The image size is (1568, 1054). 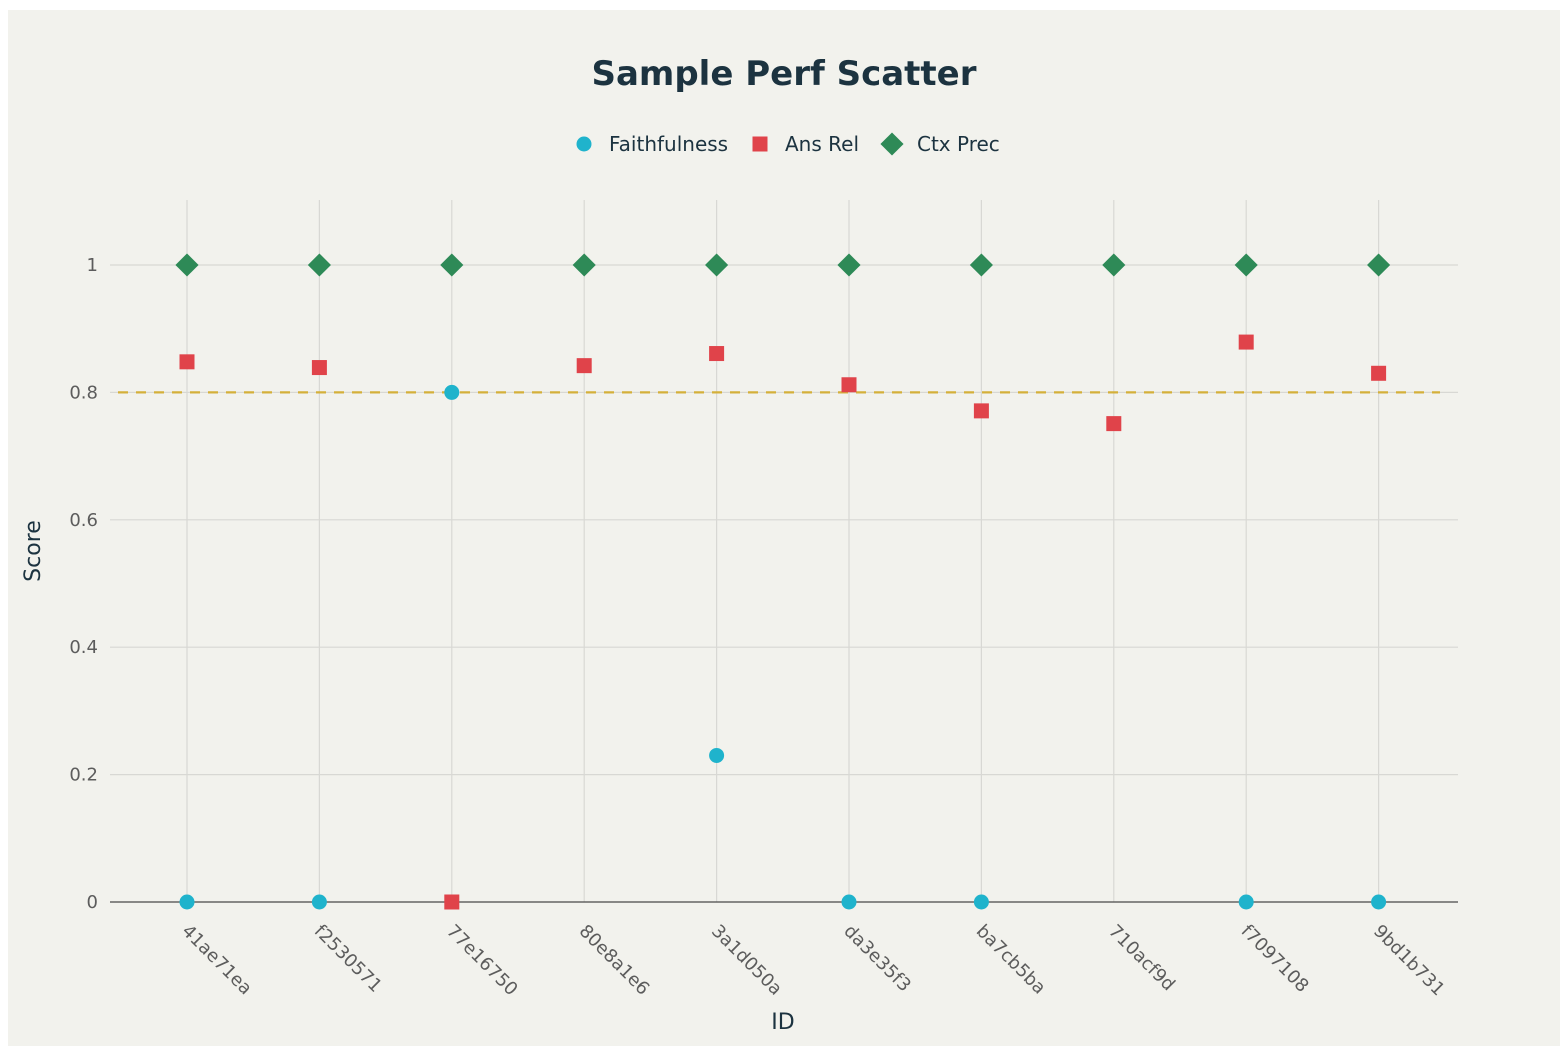 I want to click on y-tick-label: 0, so click(x=92, y=902).